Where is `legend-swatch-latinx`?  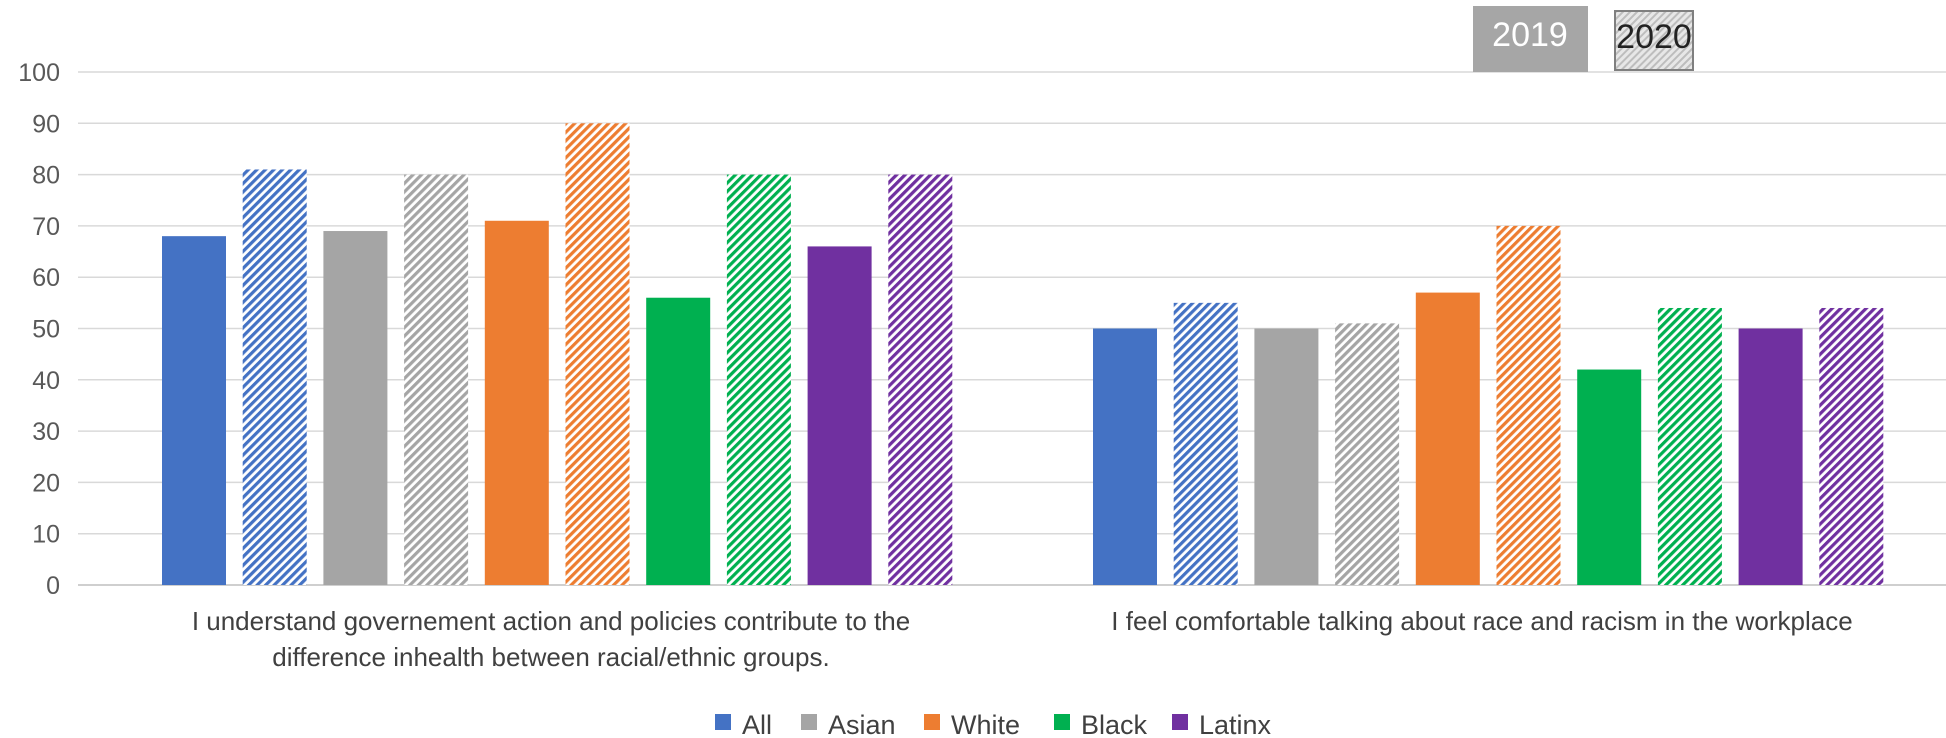
legend-swatch-latinx is located at coordinates (1180, 722).